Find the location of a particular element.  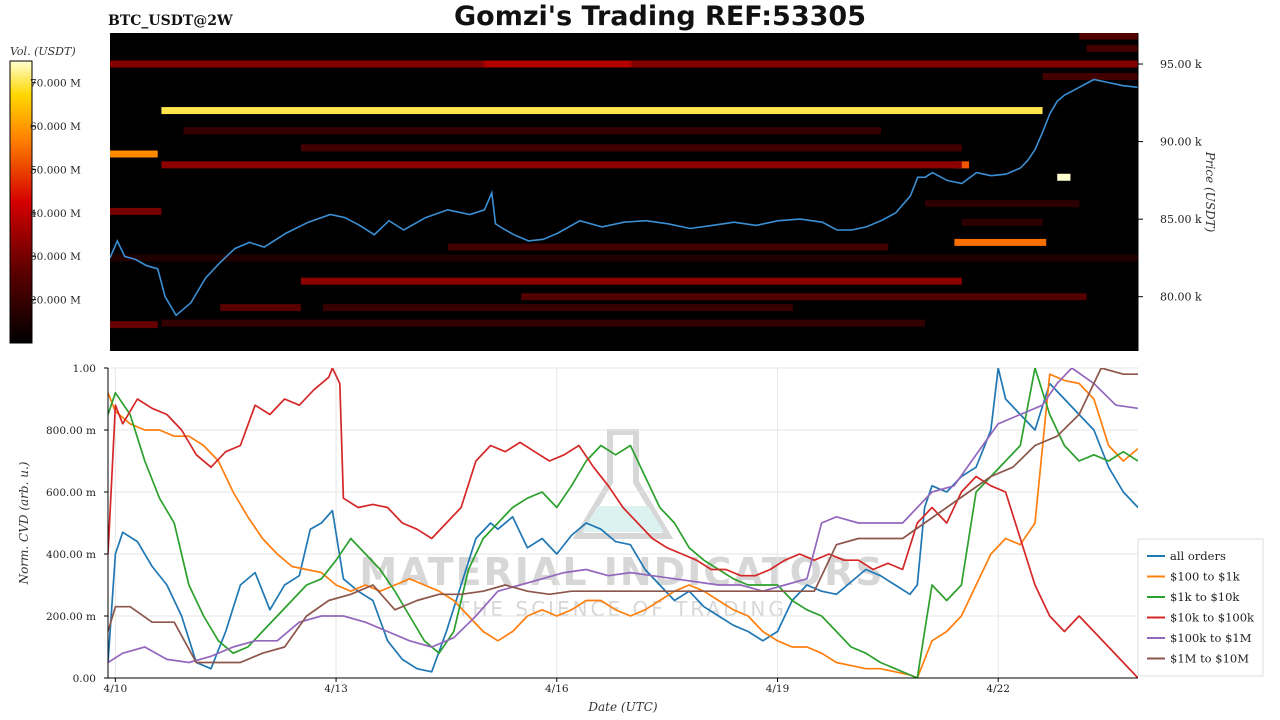

x-tick-label: 4/16 is located at coordinates (557, 689).